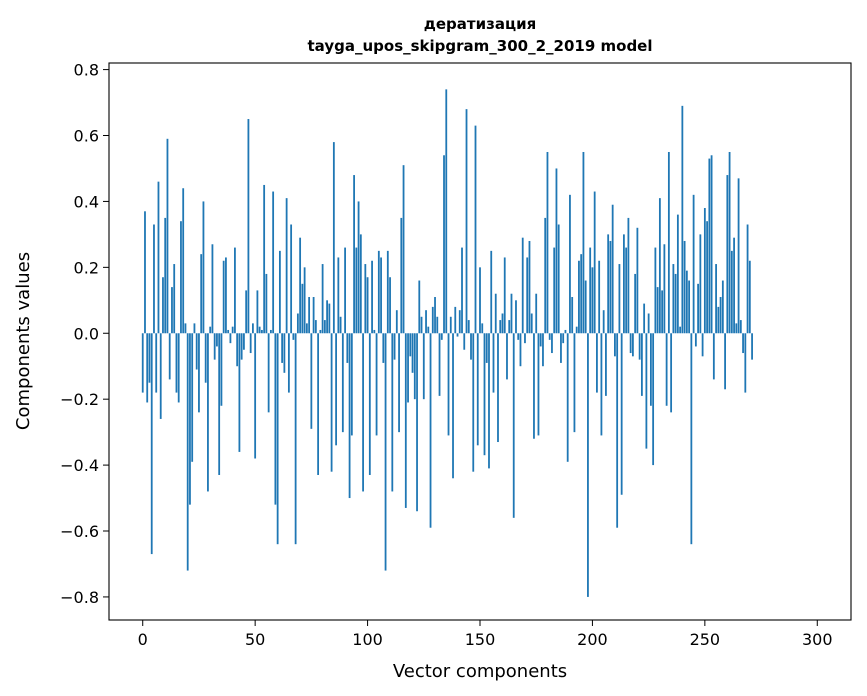 This screenshot has width=867, height=696. What do you see at coordinates (480, 24) in the screenshot?
I see `chart-title-line-1: дератизация` at bounding box center [480, 24].